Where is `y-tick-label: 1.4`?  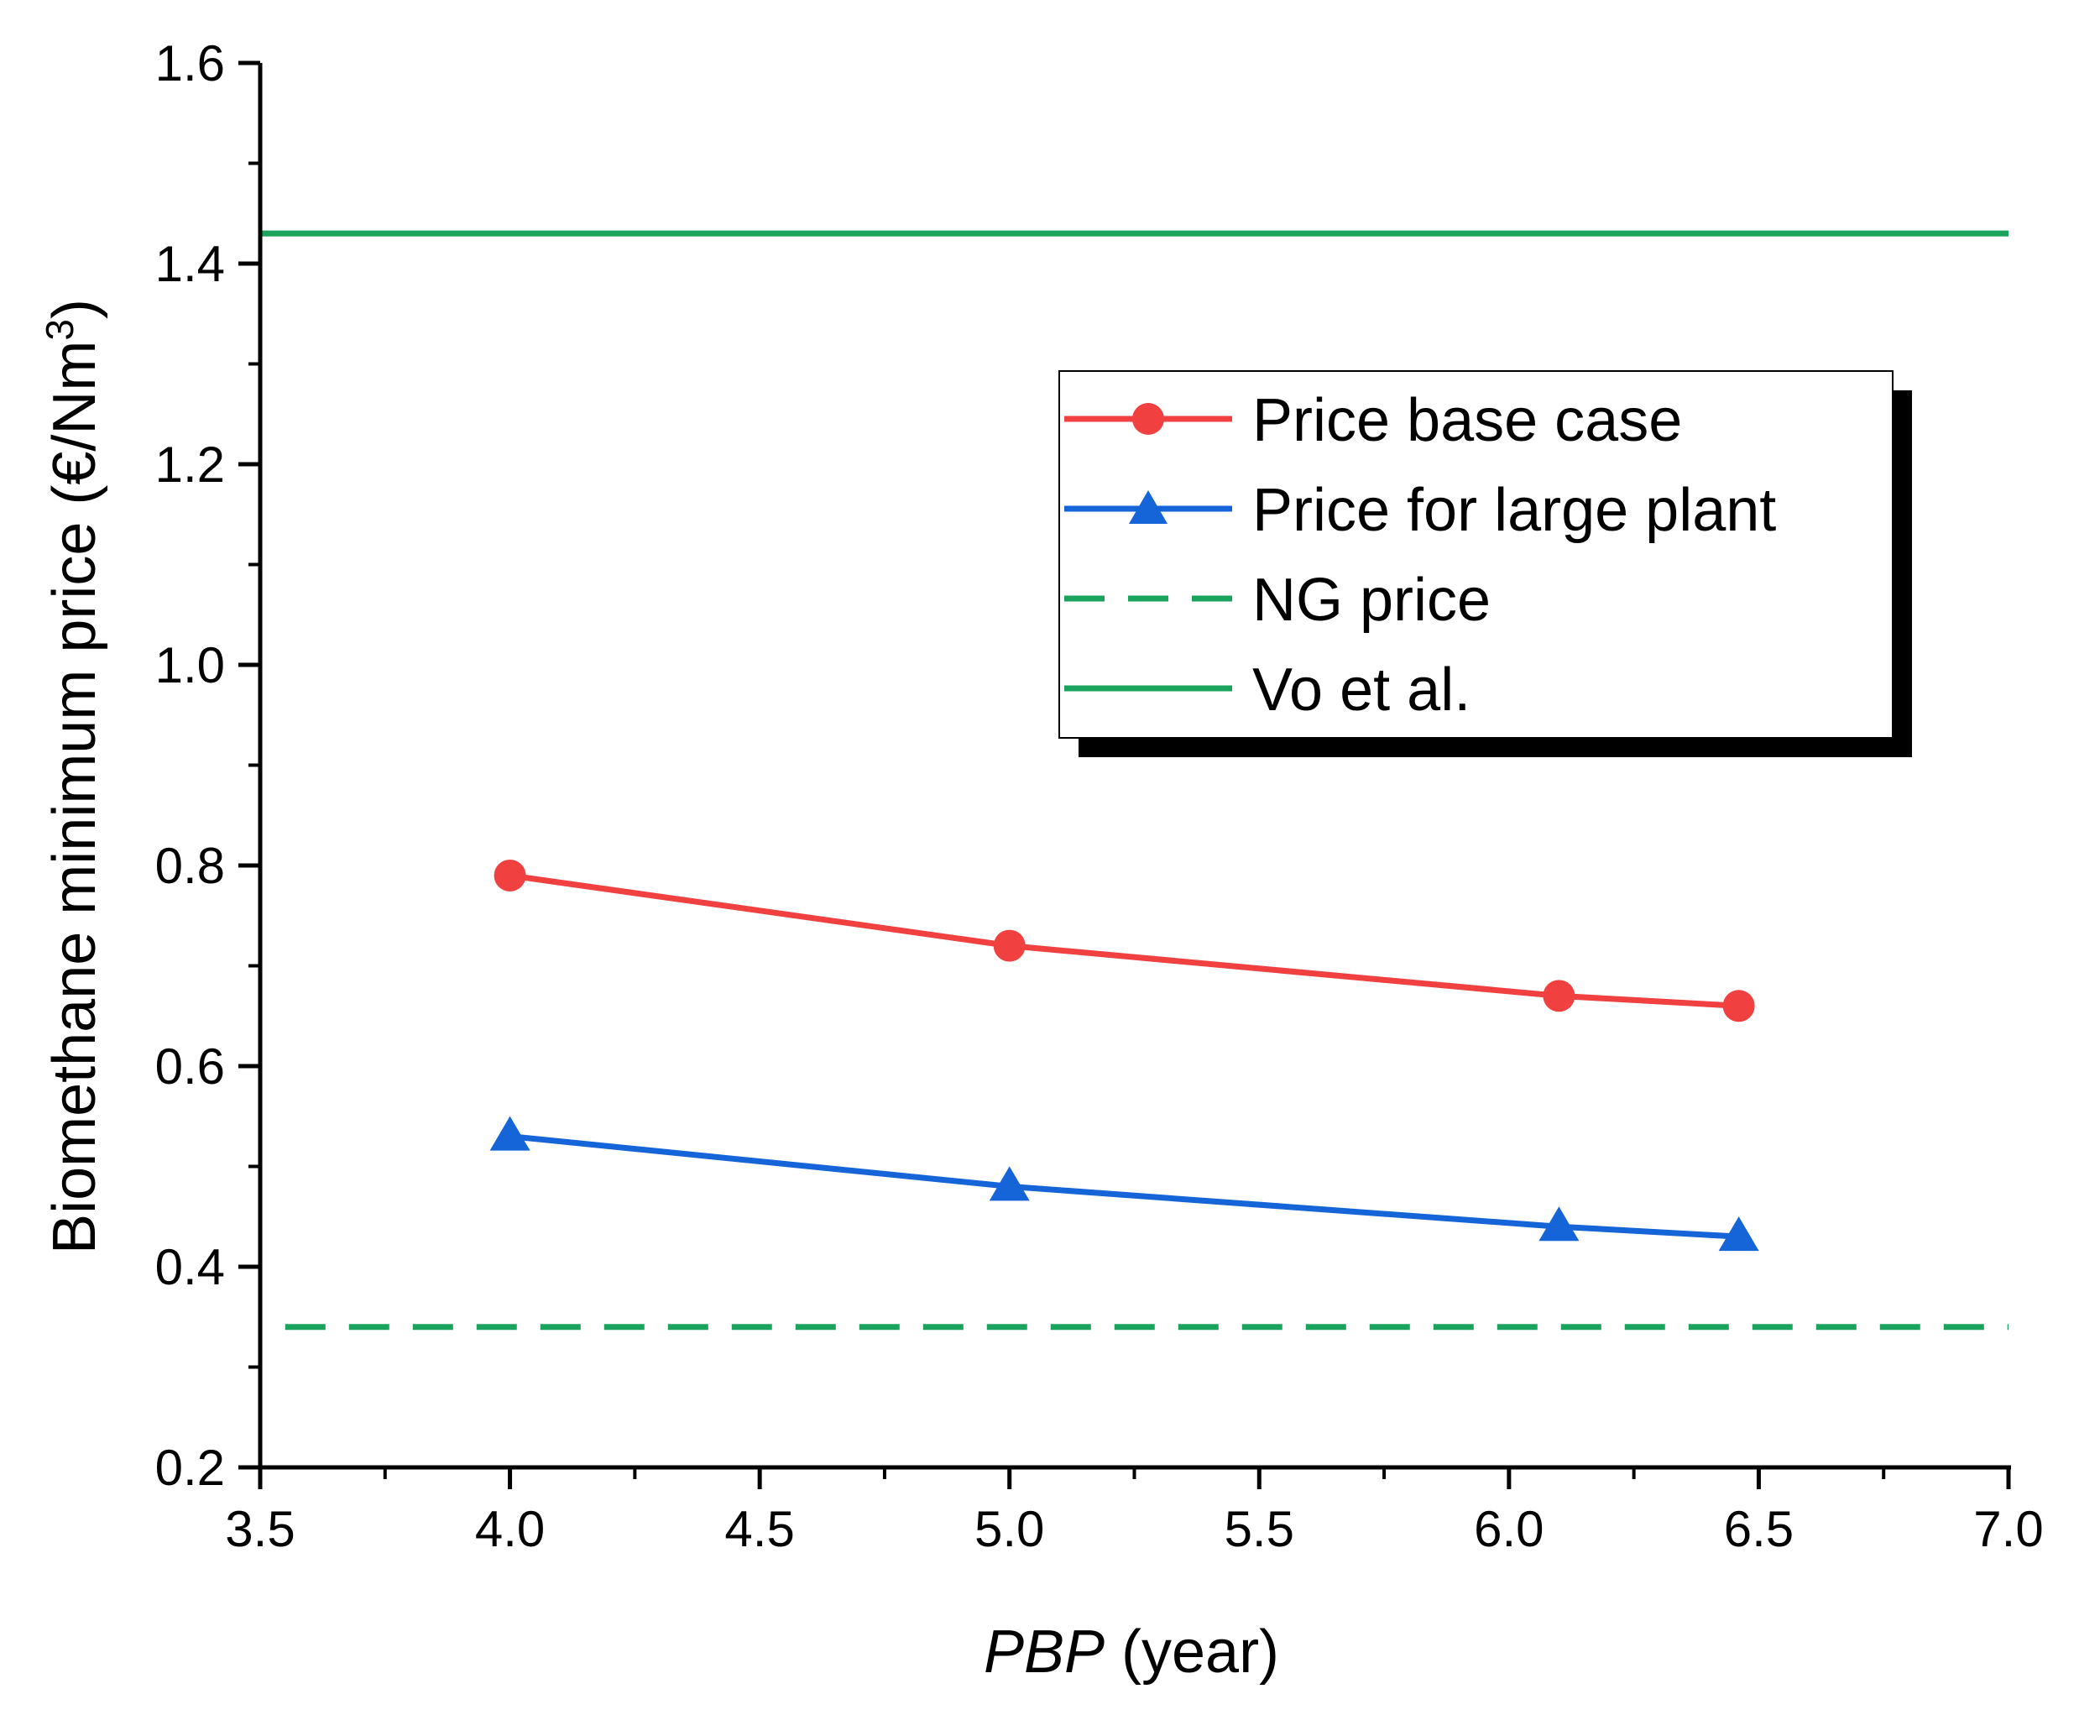
y-tick-label: 1.4 is located at coordinates (190, 264).